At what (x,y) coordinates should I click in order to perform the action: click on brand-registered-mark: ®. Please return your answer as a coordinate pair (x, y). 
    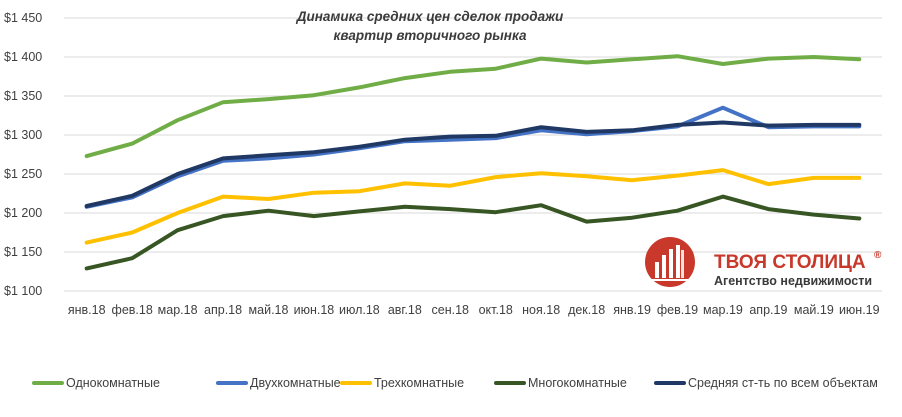
    Looking at the image, I should click on (878, 255).